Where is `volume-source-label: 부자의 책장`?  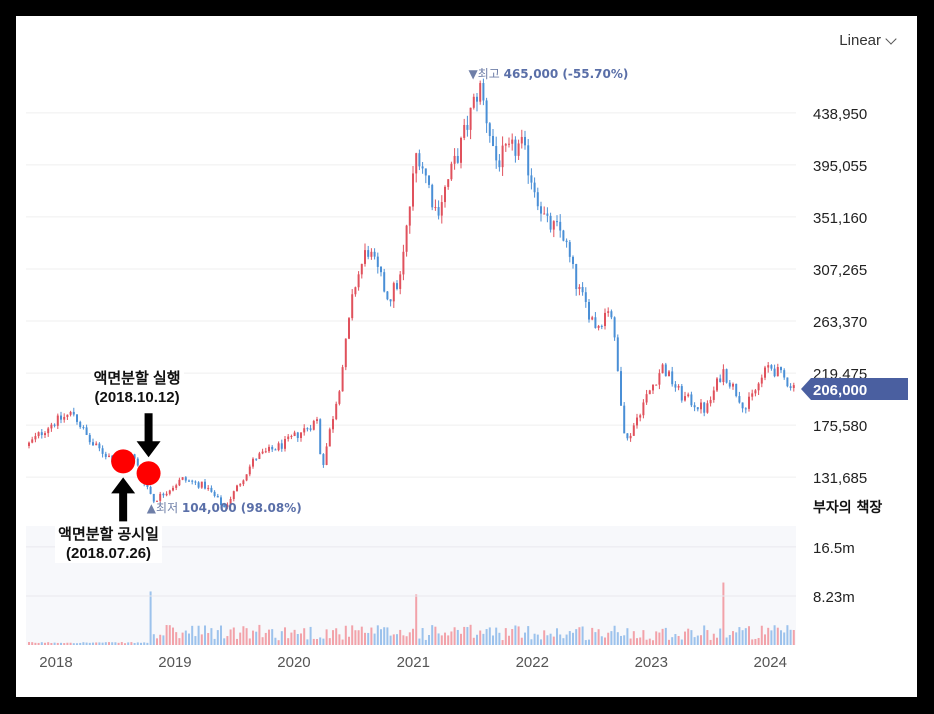 volume-source-label: 부자의 책장 is located at coordinates (847, 507).